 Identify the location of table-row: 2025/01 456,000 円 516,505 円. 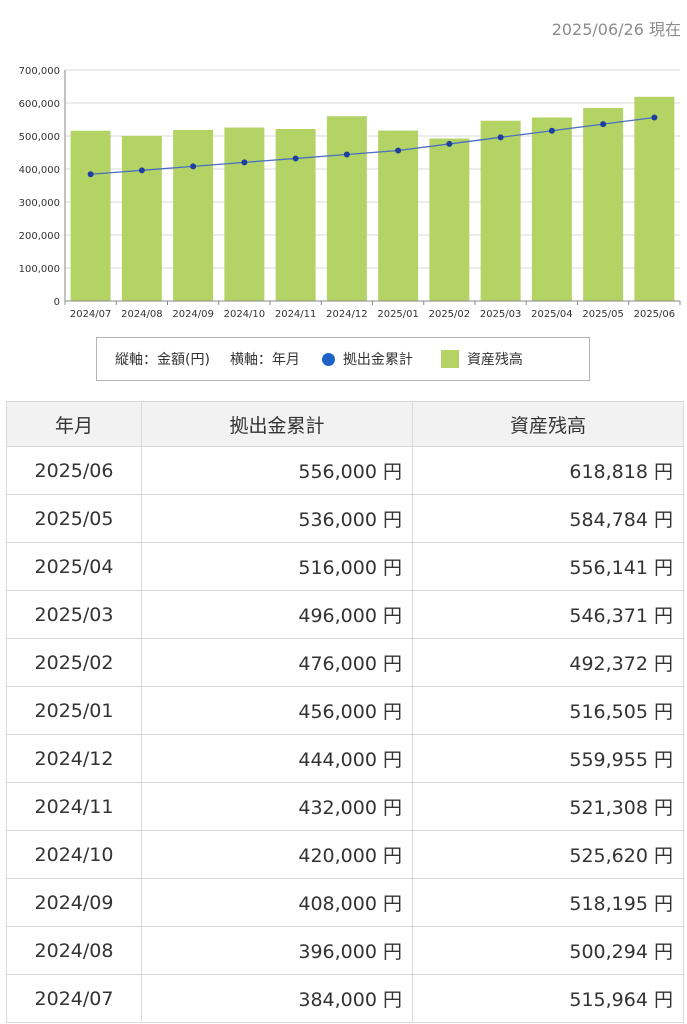
(345, 710).